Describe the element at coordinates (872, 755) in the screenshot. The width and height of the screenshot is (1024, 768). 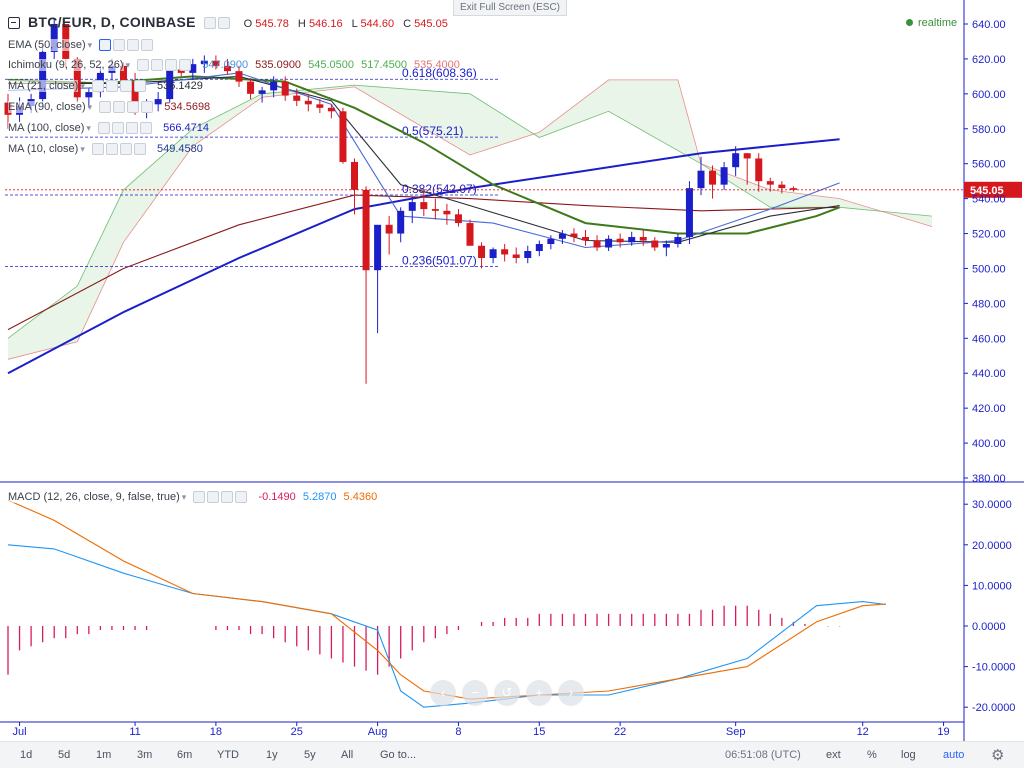
I see `percent-toggle: %` at that location.